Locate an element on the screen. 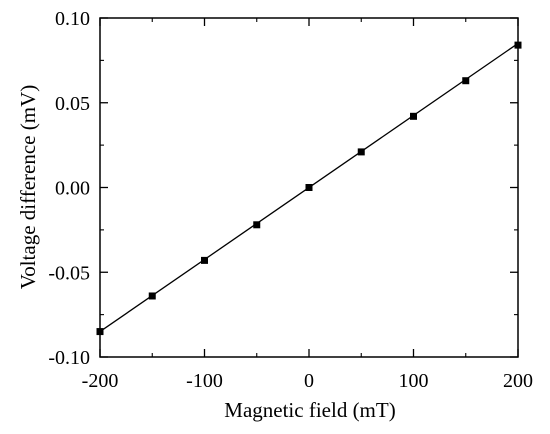 This screenshot has width=550, height=434. y-tick-label: -0.10 is located at coordinates (69, 358).